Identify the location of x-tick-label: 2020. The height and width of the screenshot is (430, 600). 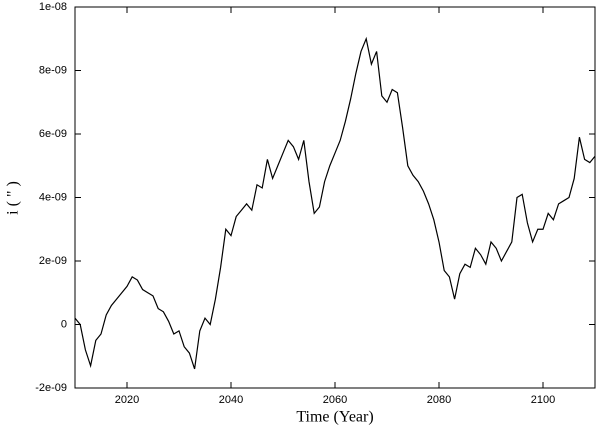
(127, 400).